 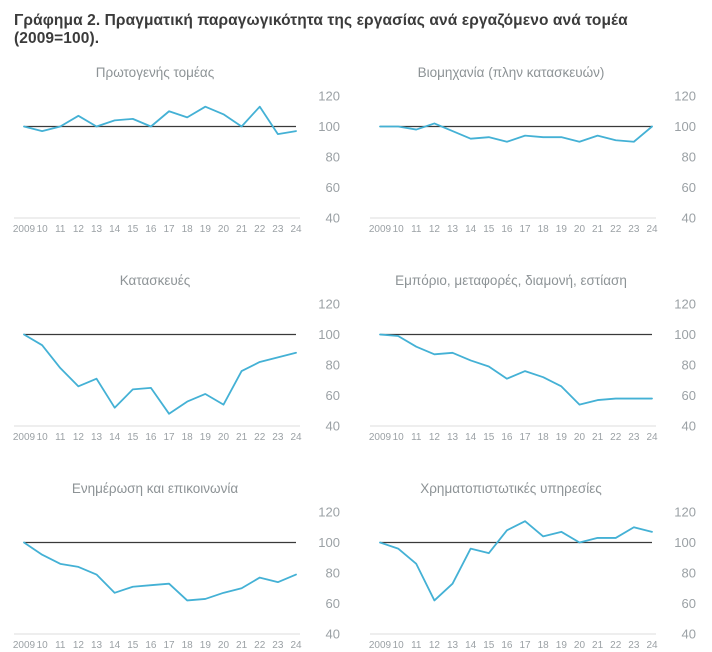 I want to click on chart-title: Εμπόριο, μεταφορές, διαμονή, εστίαση, so click(x=511, y=280).